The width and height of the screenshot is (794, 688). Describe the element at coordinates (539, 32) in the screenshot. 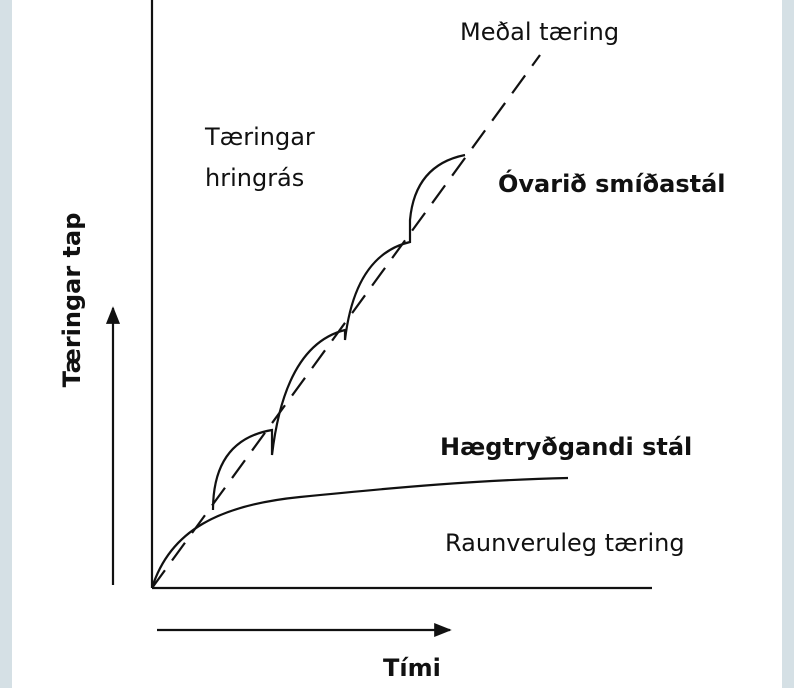

I see `label: Meðal tæring` at that location.